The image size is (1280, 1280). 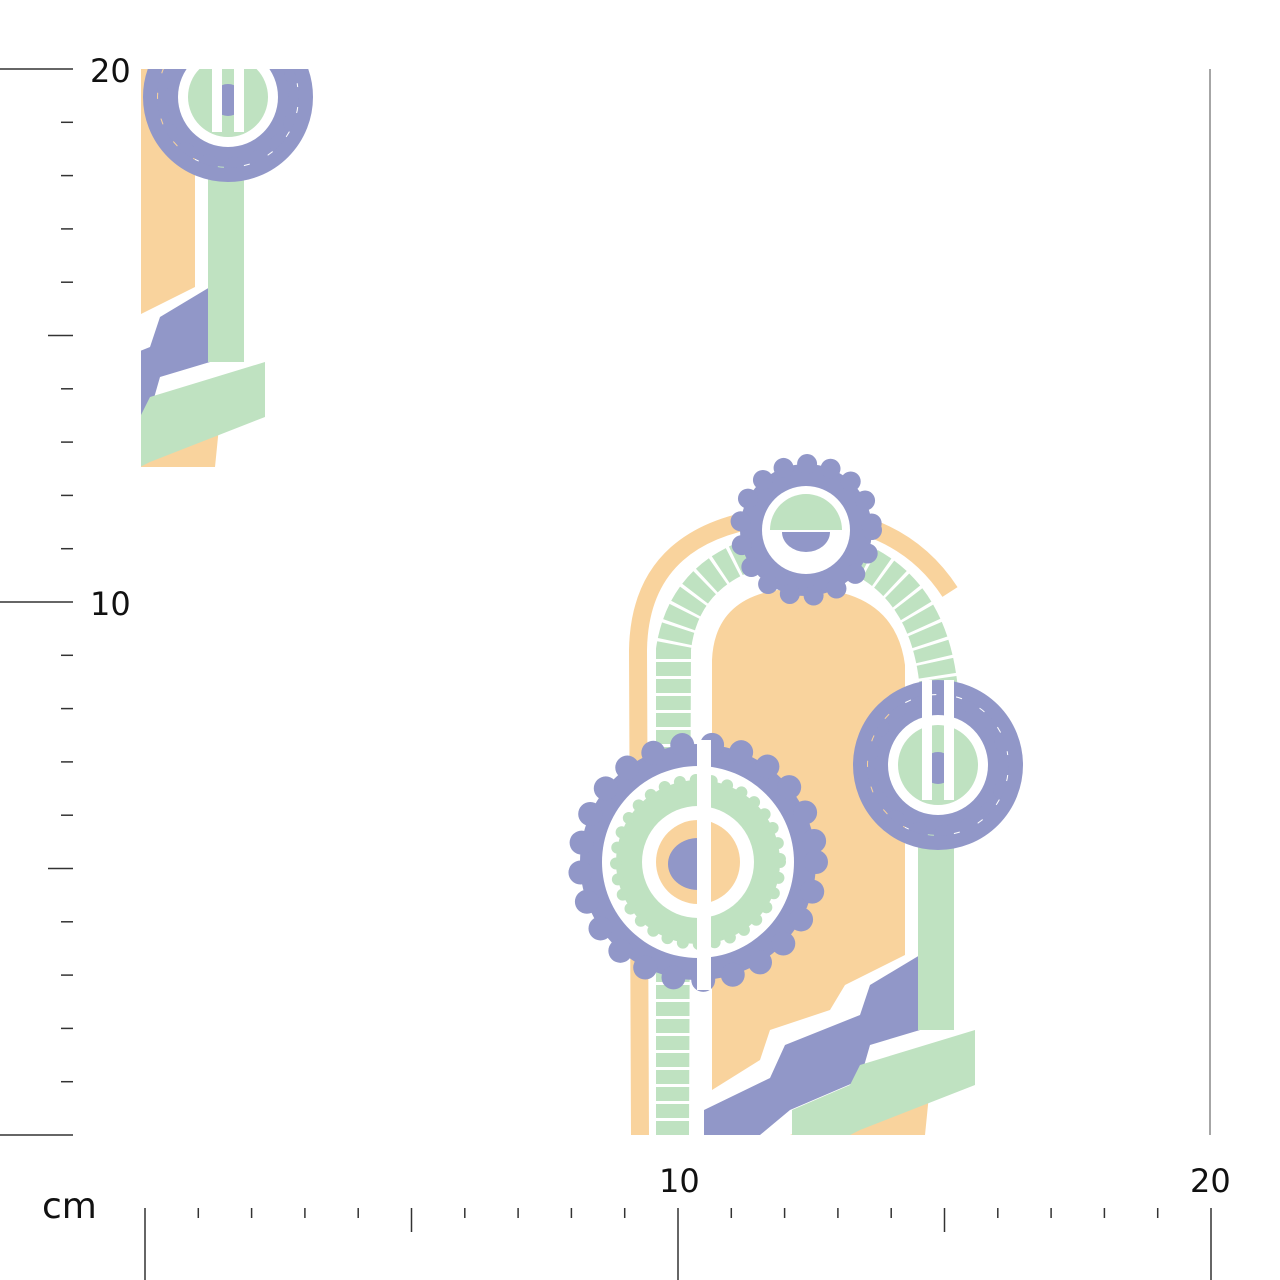 What do you see at coordinates (110, 71) in the screenshot?
I see `vruler-label-20: 20` at bounding box center [110, 71].